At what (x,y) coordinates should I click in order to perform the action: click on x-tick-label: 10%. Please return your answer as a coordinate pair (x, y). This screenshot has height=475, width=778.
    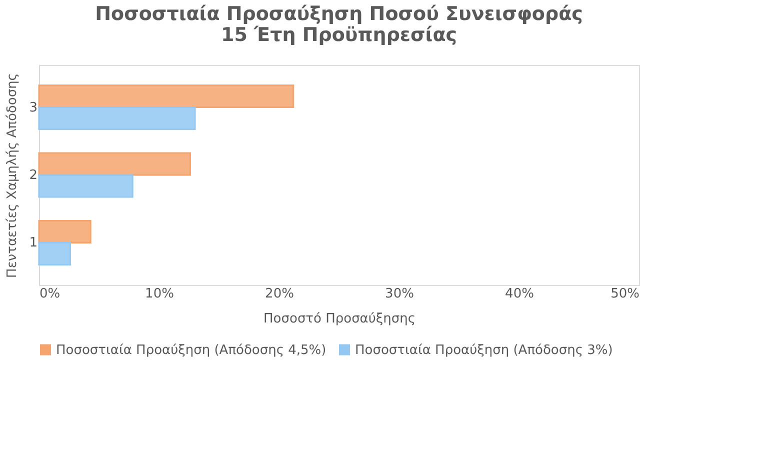
    Looking at the image, I should click on (159, 294).